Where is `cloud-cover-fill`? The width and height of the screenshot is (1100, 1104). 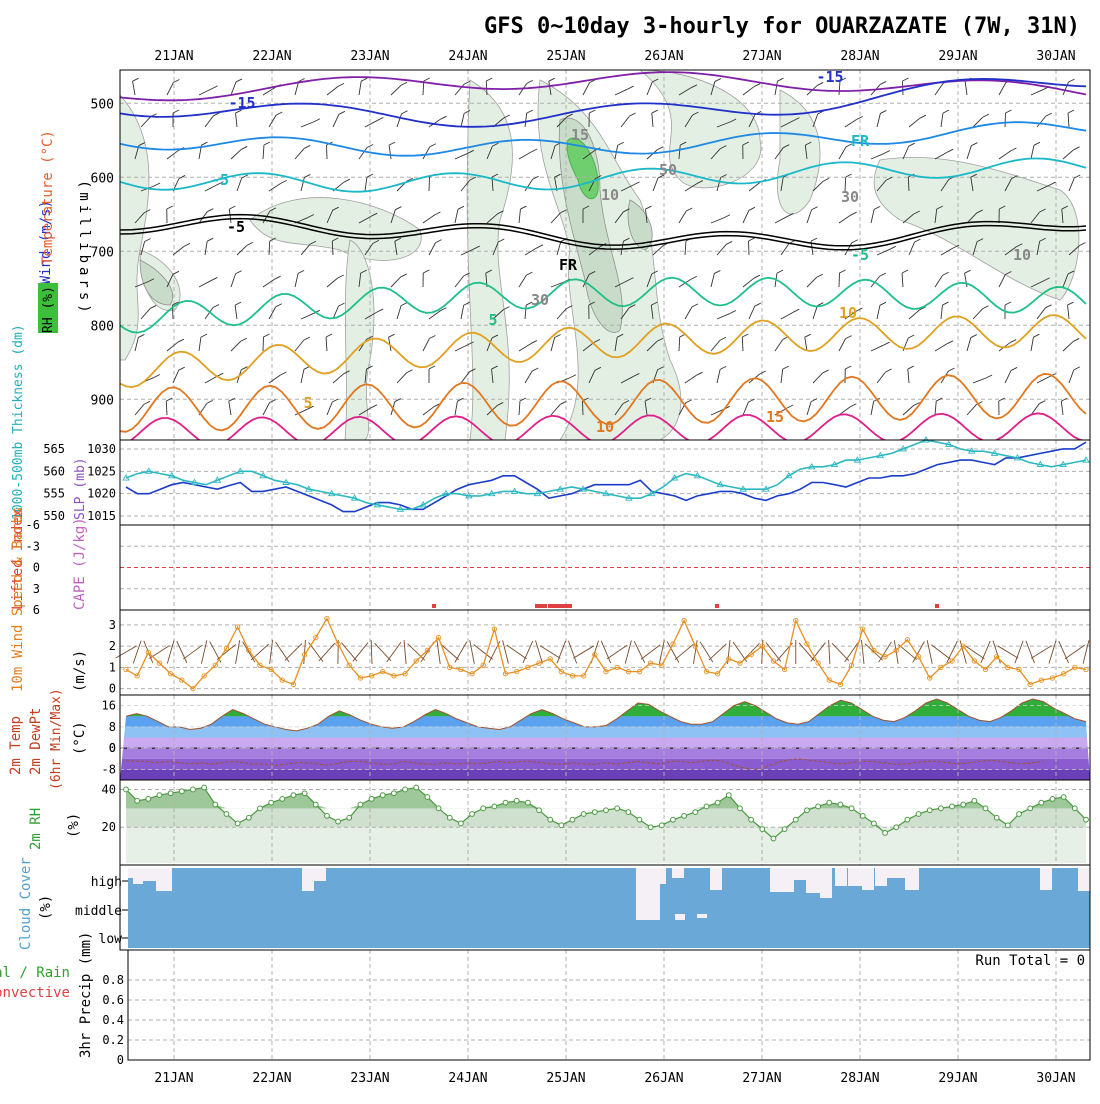 cloud-cover-fill is located at coordinates (609, 908).